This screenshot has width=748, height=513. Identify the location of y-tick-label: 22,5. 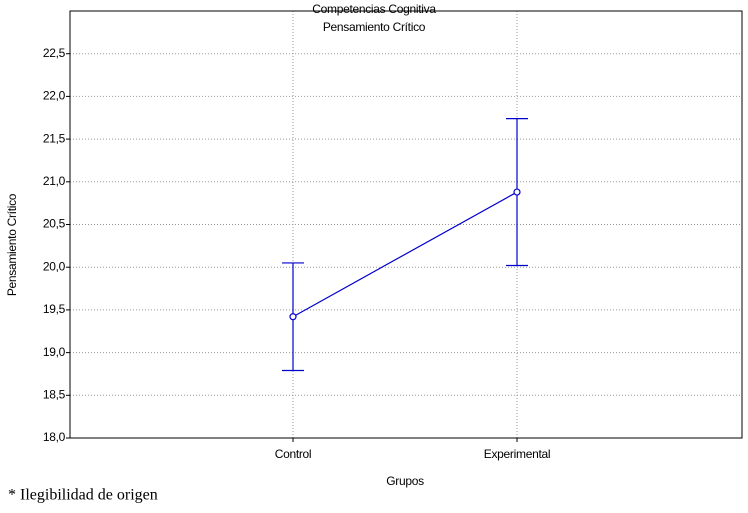
(54, 53).